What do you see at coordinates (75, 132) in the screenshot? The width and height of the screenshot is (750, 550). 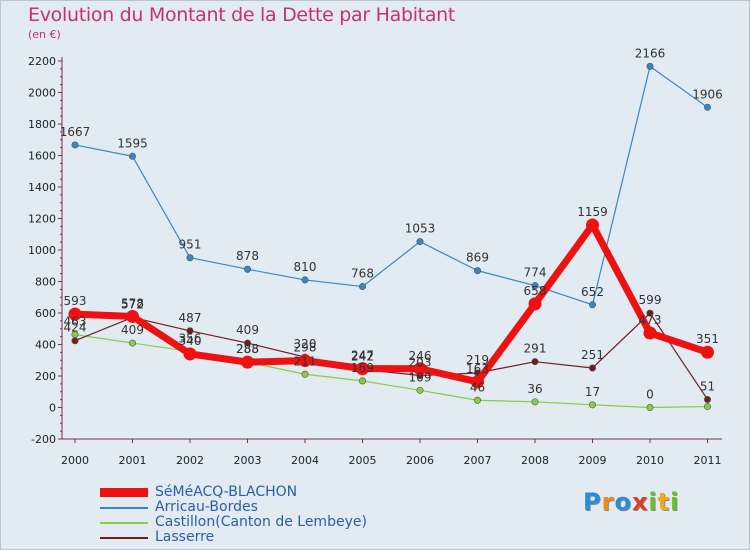 I see `data-label-1: 1667` at bounding box center [75, 132].